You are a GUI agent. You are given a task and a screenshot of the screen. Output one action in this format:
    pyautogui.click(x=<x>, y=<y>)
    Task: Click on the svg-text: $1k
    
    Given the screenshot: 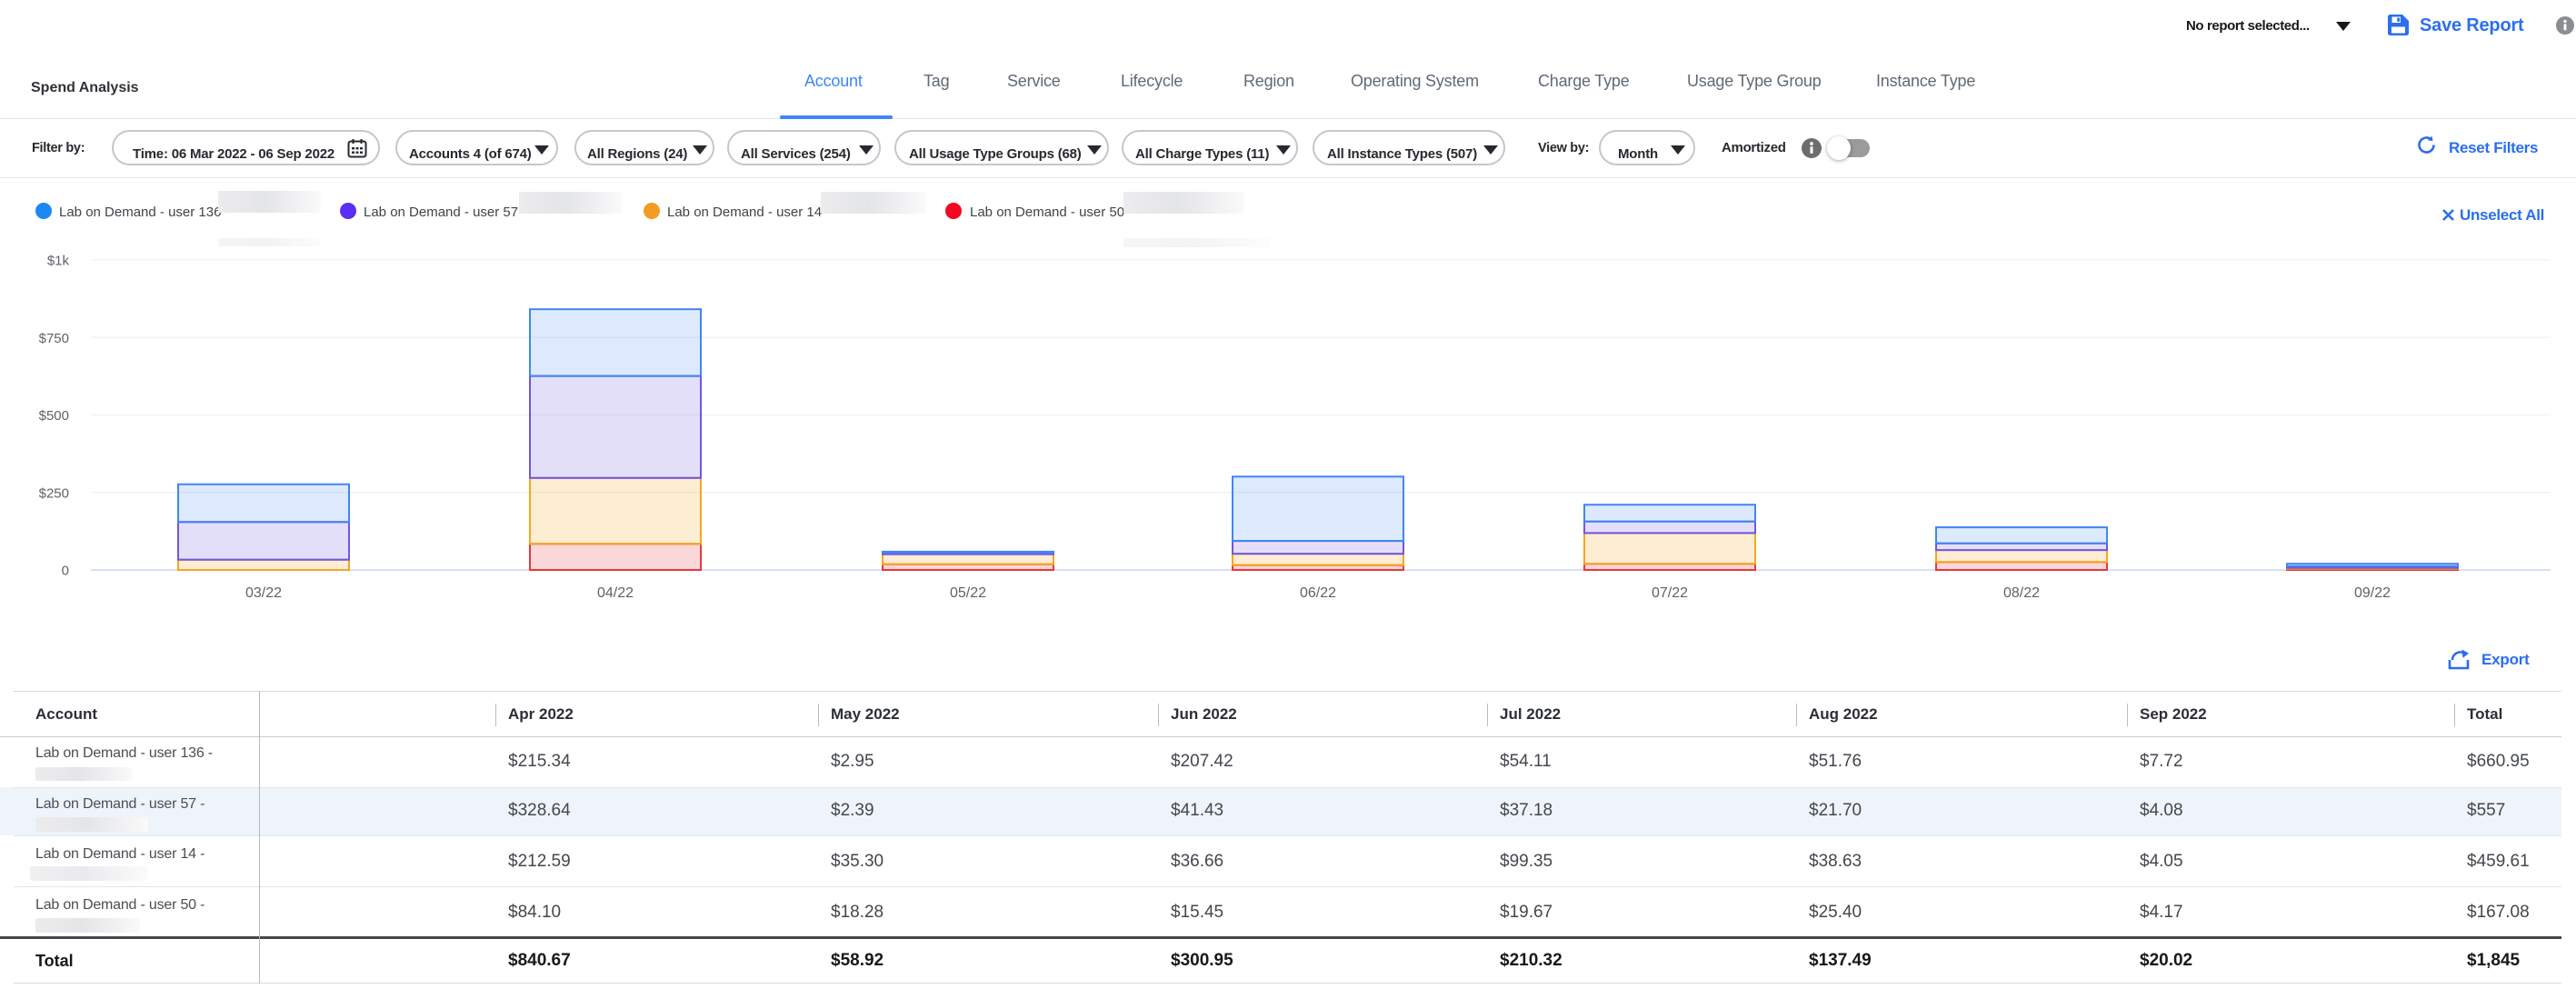 What is the action you would take?
    pyautogui.click(x=58, y=261)
    